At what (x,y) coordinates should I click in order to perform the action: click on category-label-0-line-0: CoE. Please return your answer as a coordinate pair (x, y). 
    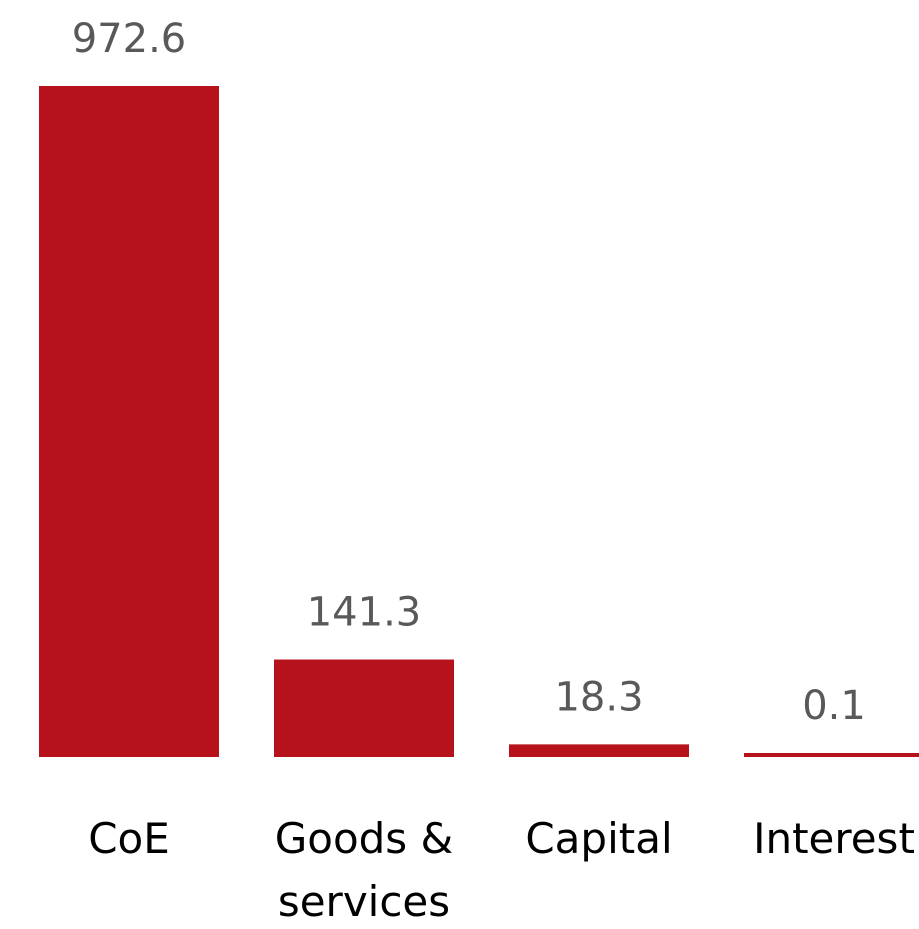
    Looking at the image, I should click on (129, 838).